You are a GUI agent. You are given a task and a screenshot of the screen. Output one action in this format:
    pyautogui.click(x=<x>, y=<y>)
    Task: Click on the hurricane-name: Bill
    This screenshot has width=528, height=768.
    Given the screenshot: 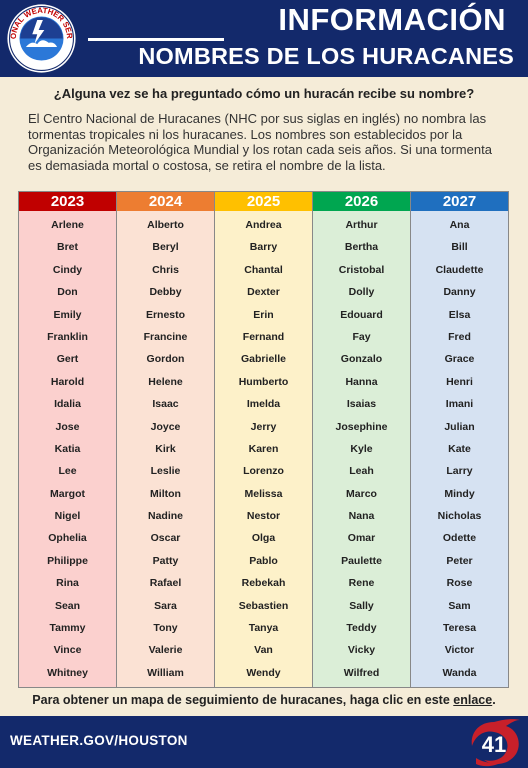 What is the action you would take?
    pyautogui.click(x=459, y=247)
    